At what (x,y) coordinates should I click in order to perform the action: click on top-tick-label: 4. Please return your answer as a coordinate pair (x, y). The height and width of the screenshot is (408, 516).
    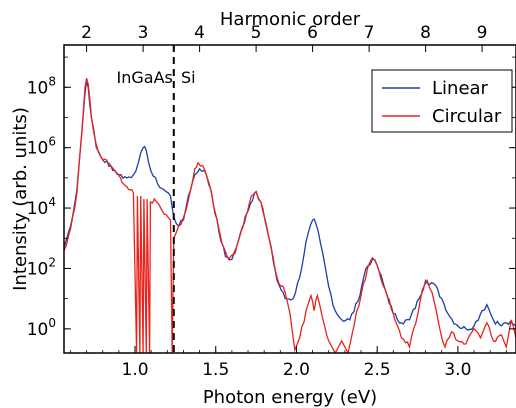
    Looking at the image, I should click on (199, 33).